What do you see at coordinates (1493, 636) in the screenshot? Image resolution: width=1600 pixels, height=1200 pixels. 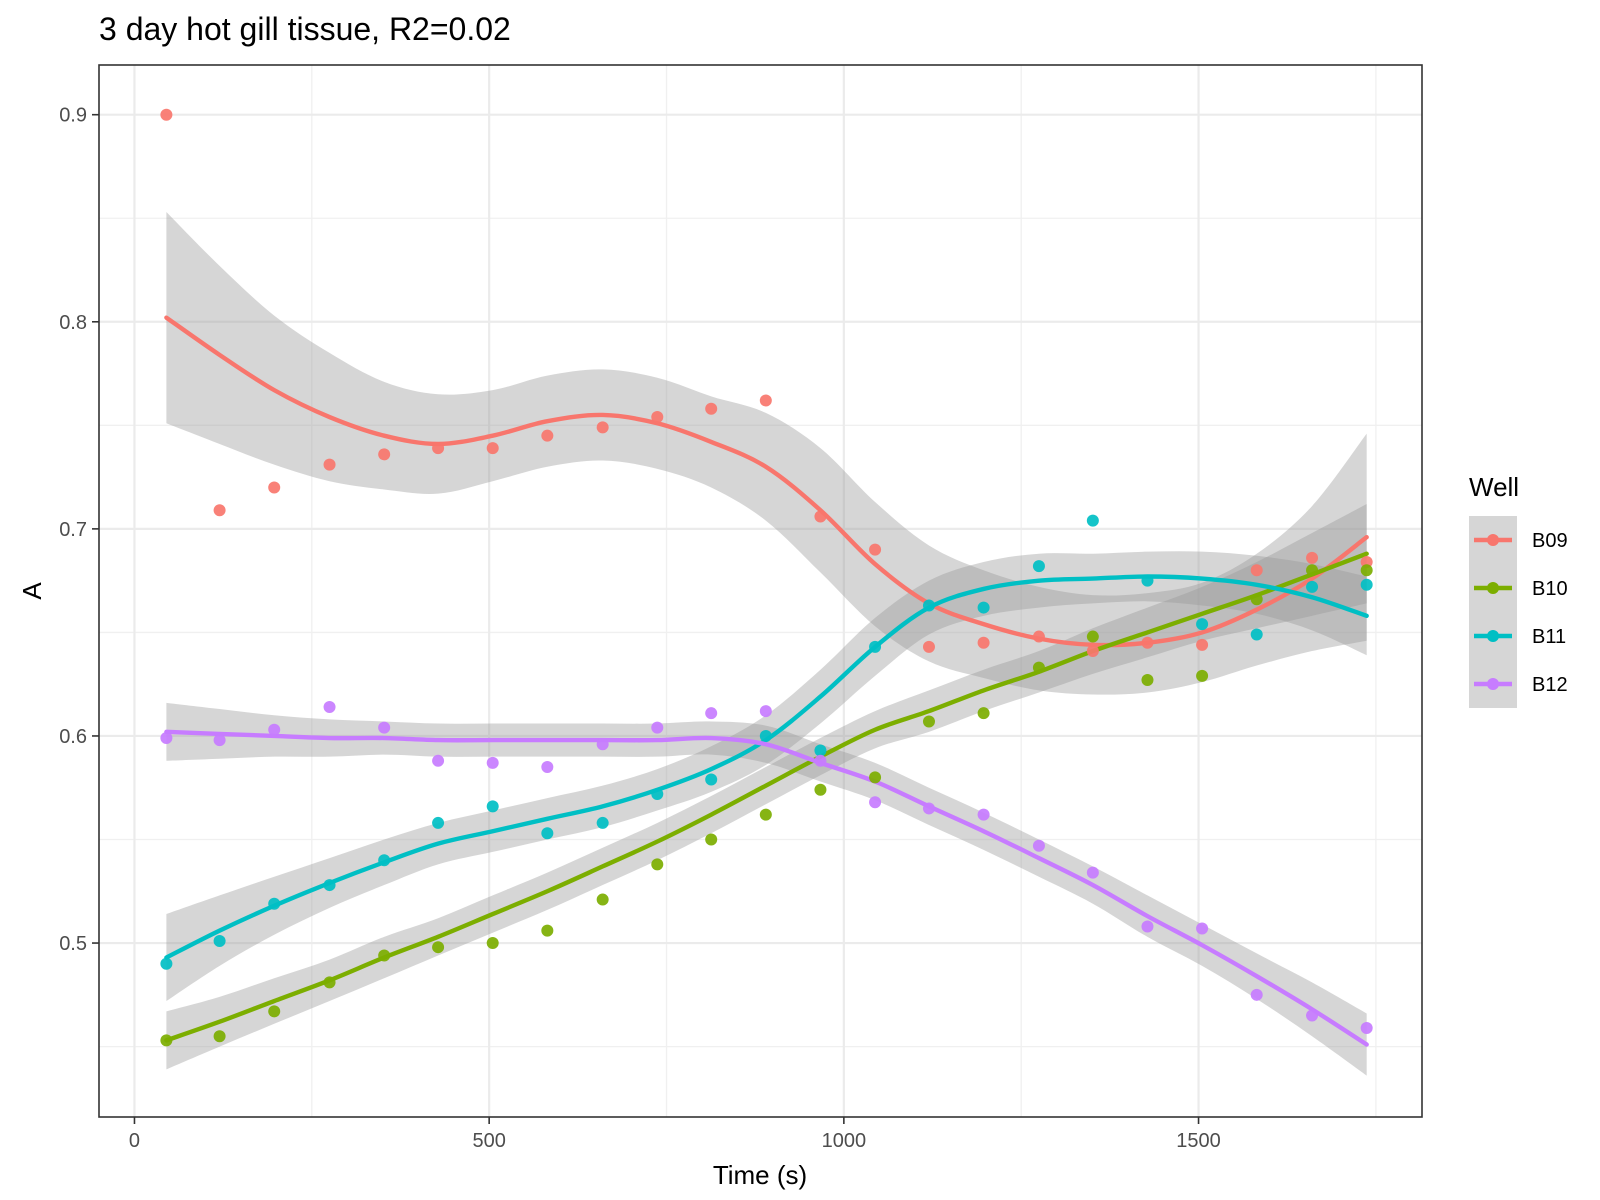 I see `legend-key-point-b11` at bounding box center [1493, 636].